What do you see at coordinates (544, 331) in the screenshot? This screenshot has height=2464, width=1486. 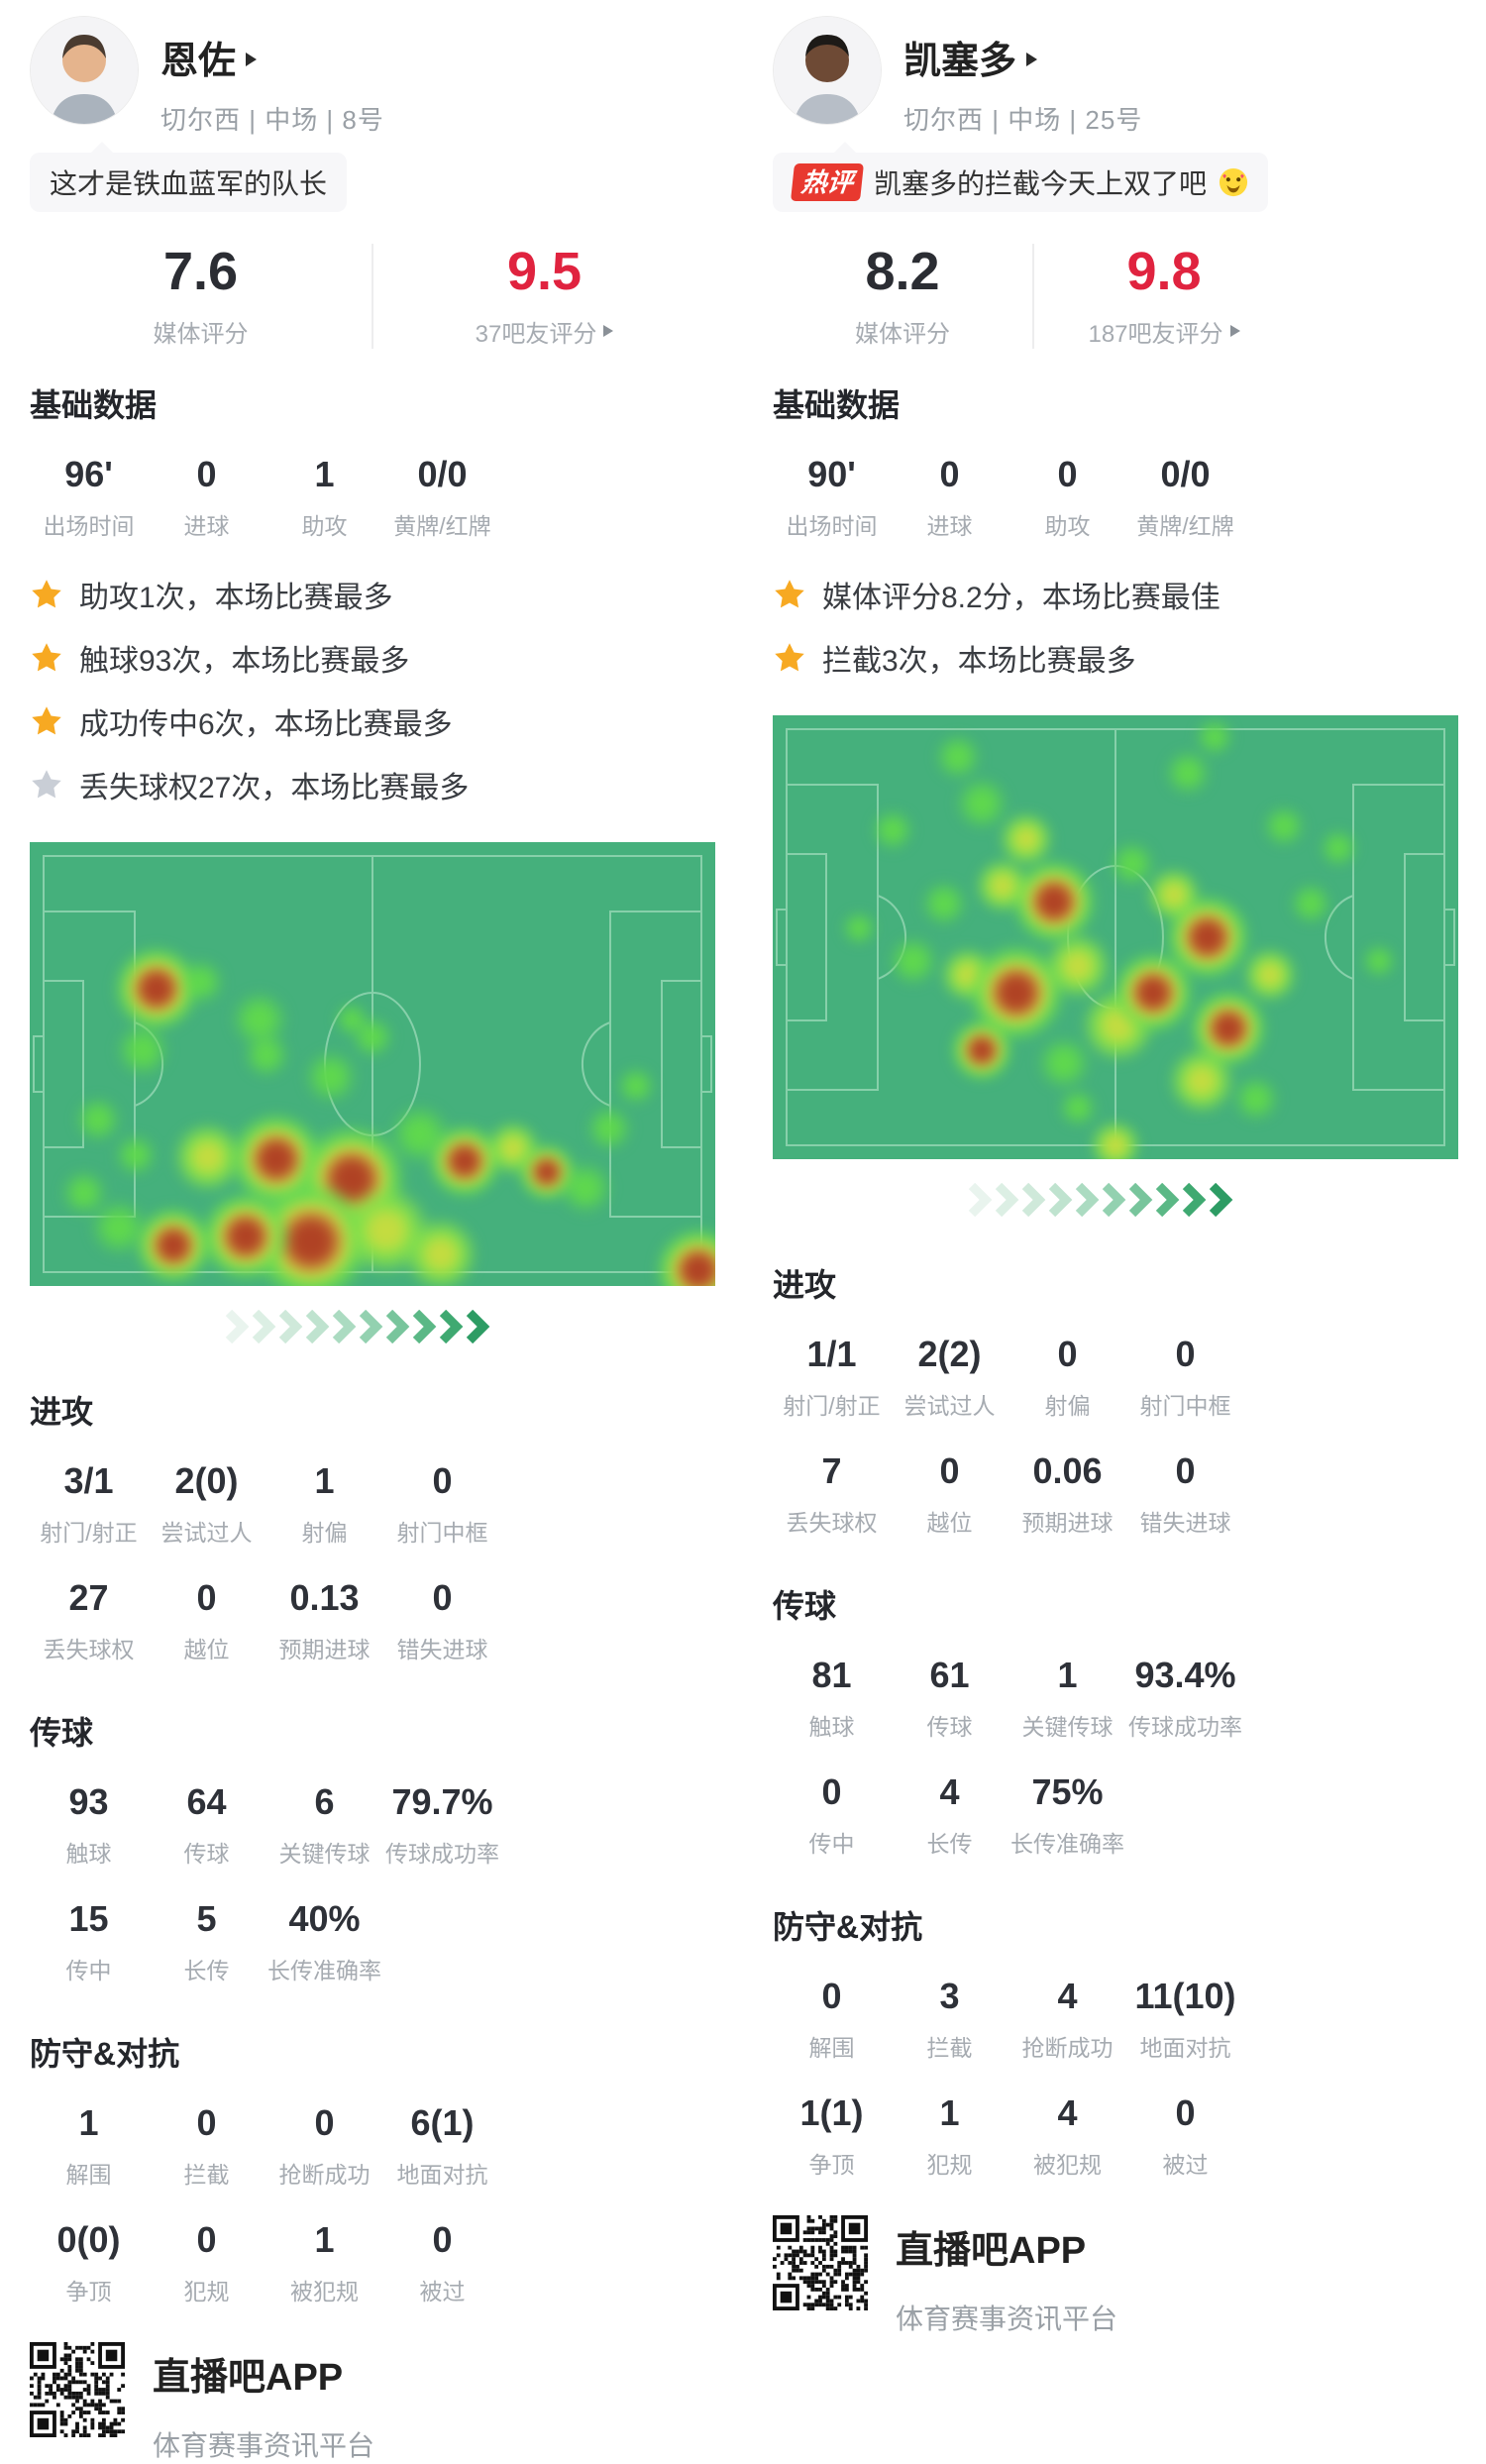 I see `fan-rating-label: 37吧友评分` at bounding box center [544, 331].